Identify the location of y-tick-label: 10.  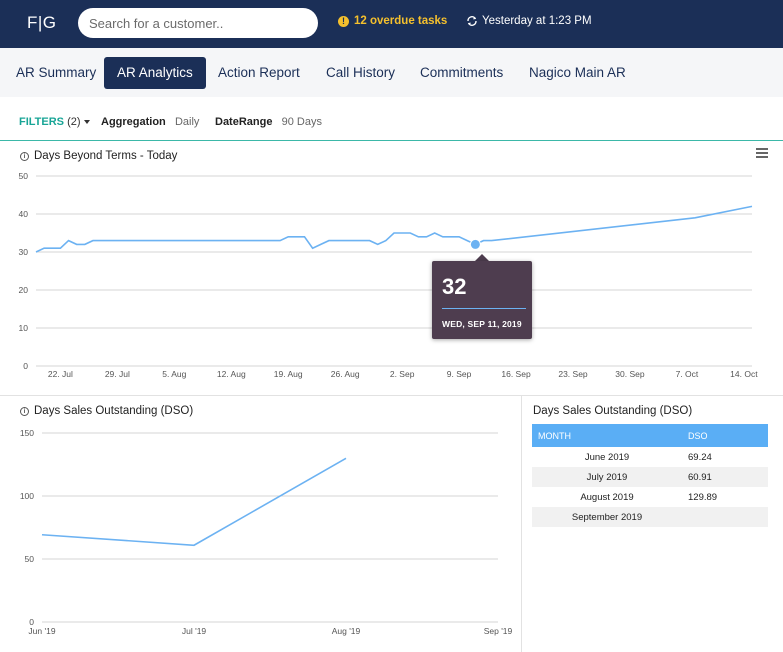
(24, 328).